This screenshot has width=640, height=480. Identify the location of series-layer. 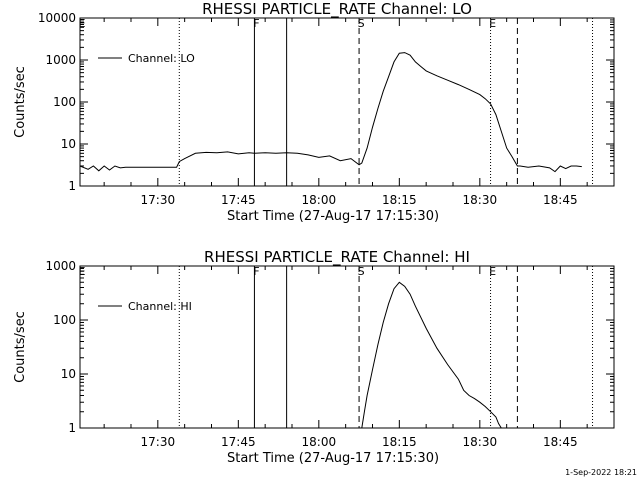
(431, 355).